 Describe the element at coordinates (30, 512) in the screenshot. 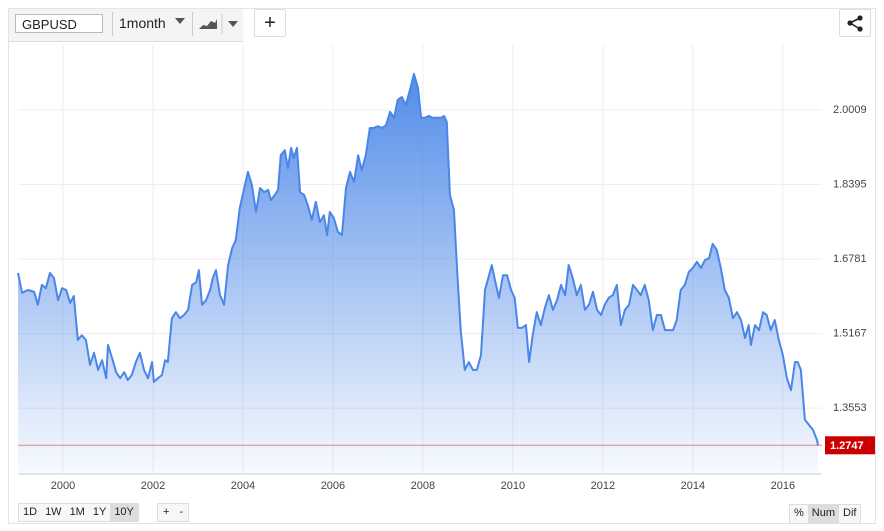

I see `range-button: 1D` at that location.